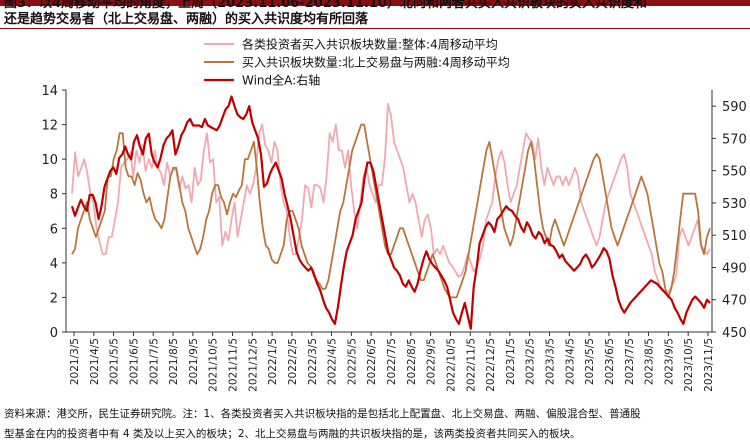  I want to click on x-tick-label: 2021/12/5, so click(253, 365).